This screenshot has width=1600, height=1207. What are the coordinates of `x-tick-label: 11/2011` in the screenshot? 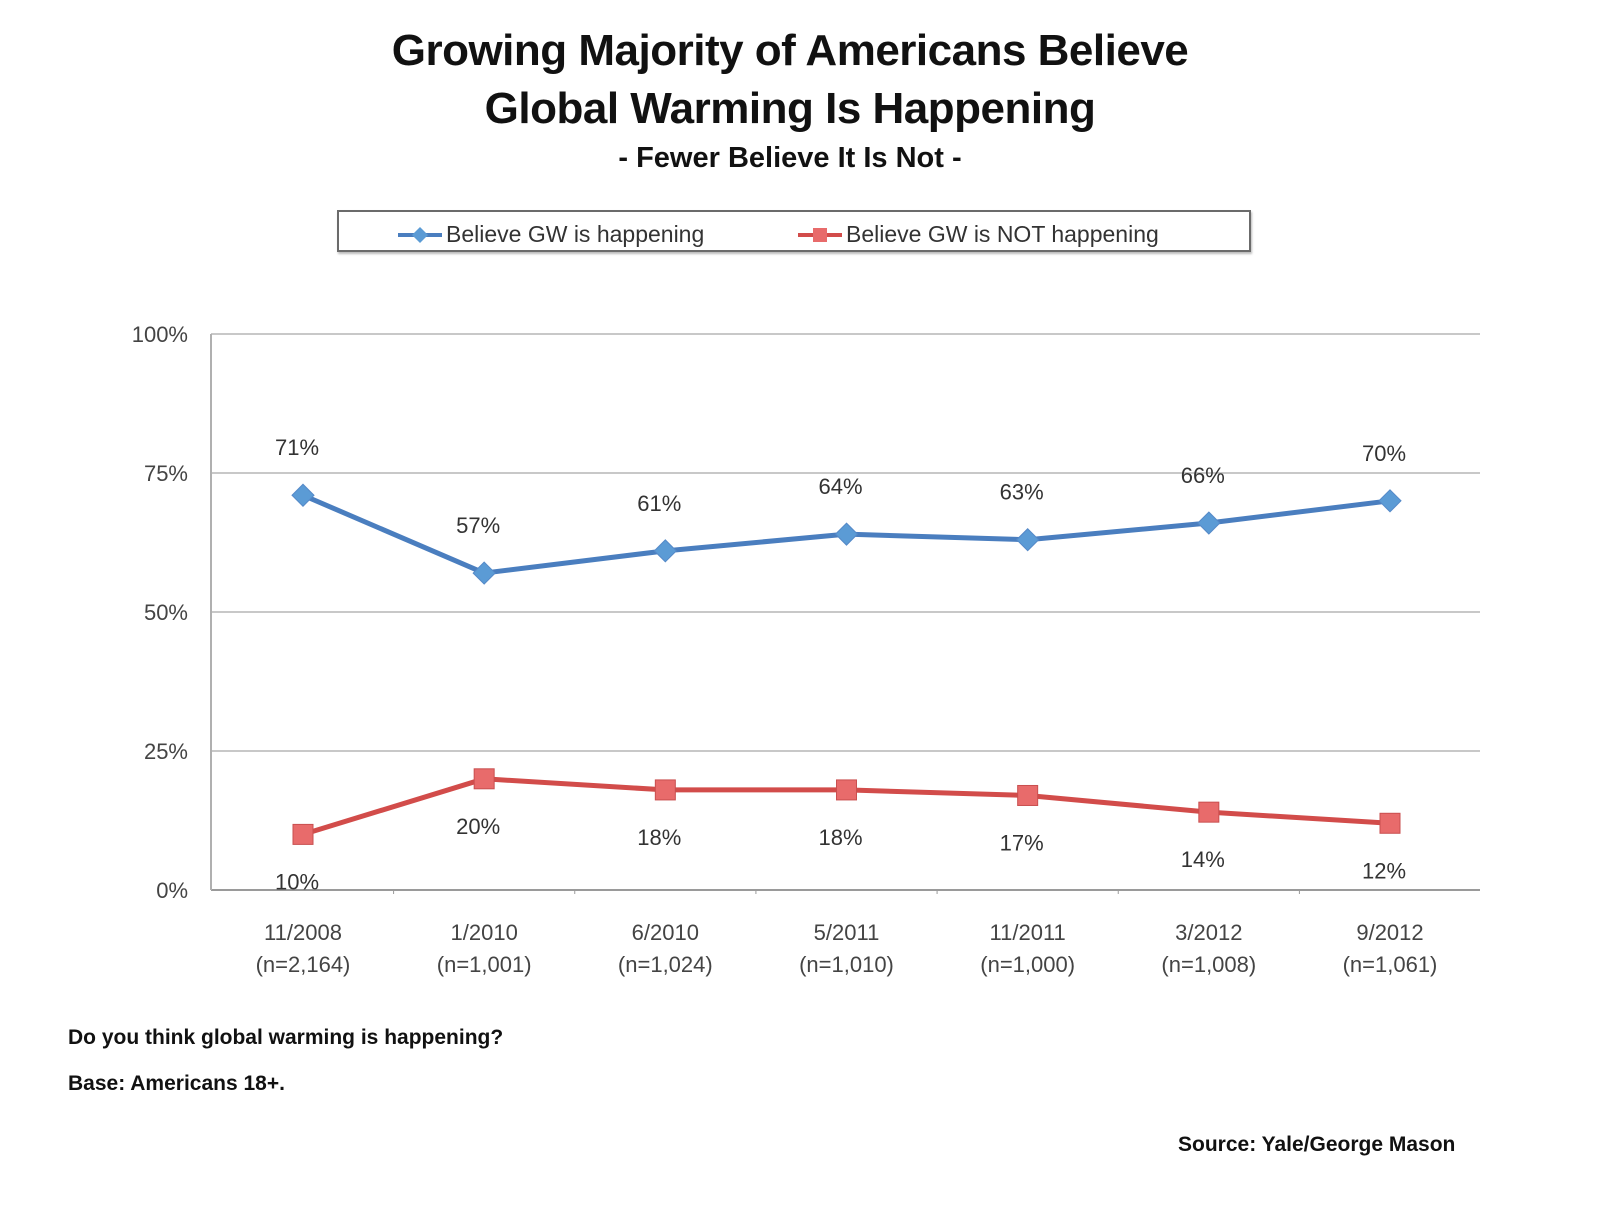 It's located at (1028, 932).